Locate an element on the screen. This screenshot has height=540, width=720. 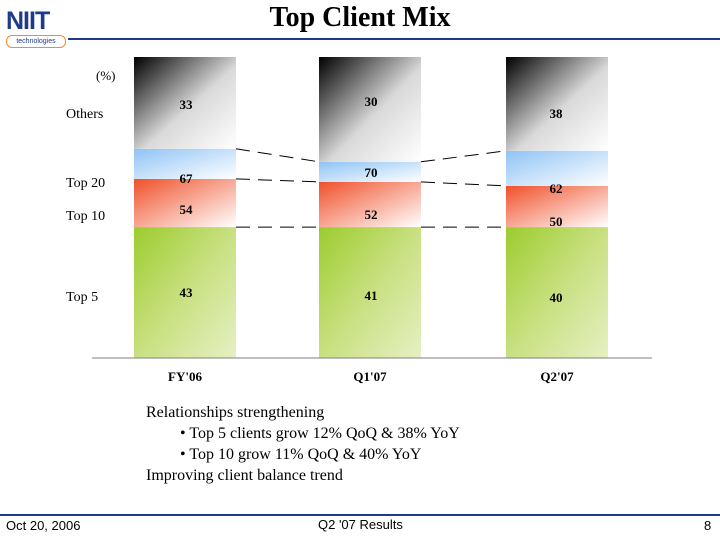
commentary-heading: Relationships strengthening is located at coordinates (235, 412).